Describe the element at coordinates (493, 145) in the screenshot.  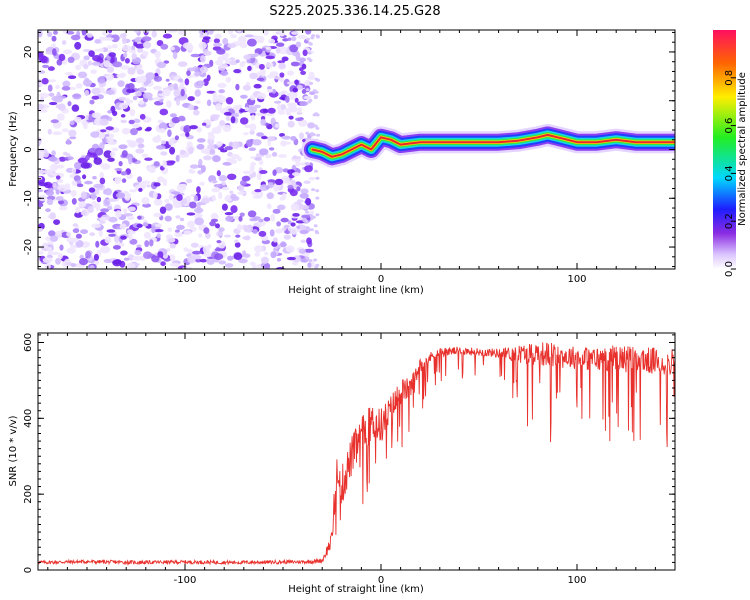
I see `ridge-core` at that location.